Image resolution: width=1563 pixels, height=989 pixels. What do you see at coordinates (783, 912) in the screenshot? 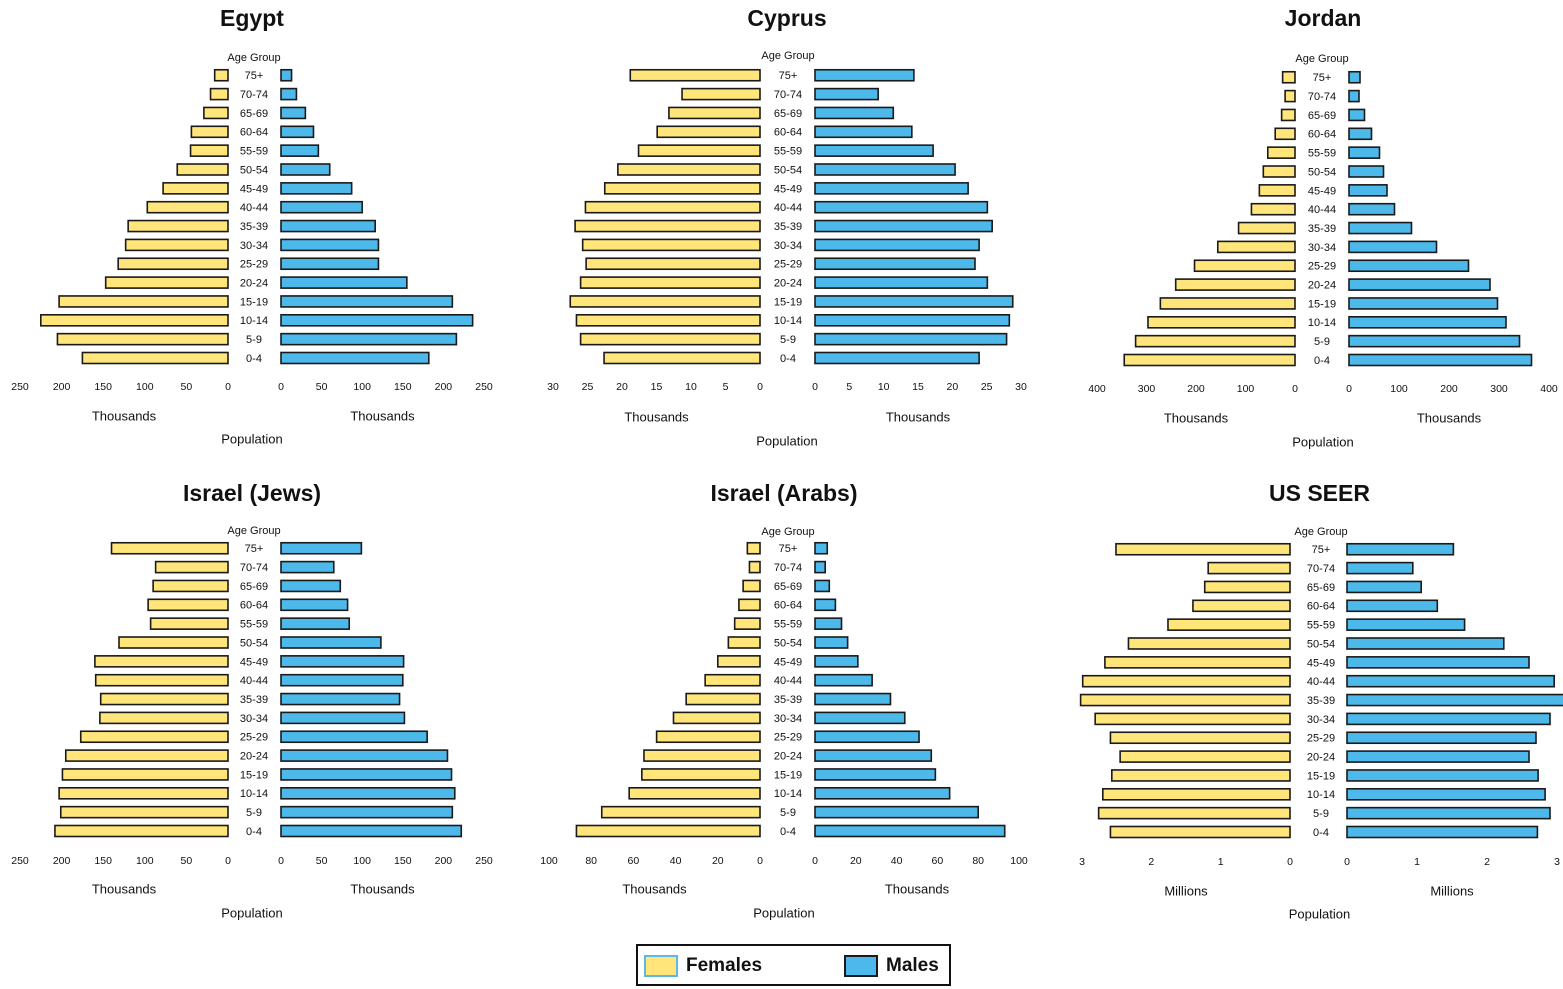
I see `x-axis-label-israel-arabs: Population` at bounding box center [783, 912].